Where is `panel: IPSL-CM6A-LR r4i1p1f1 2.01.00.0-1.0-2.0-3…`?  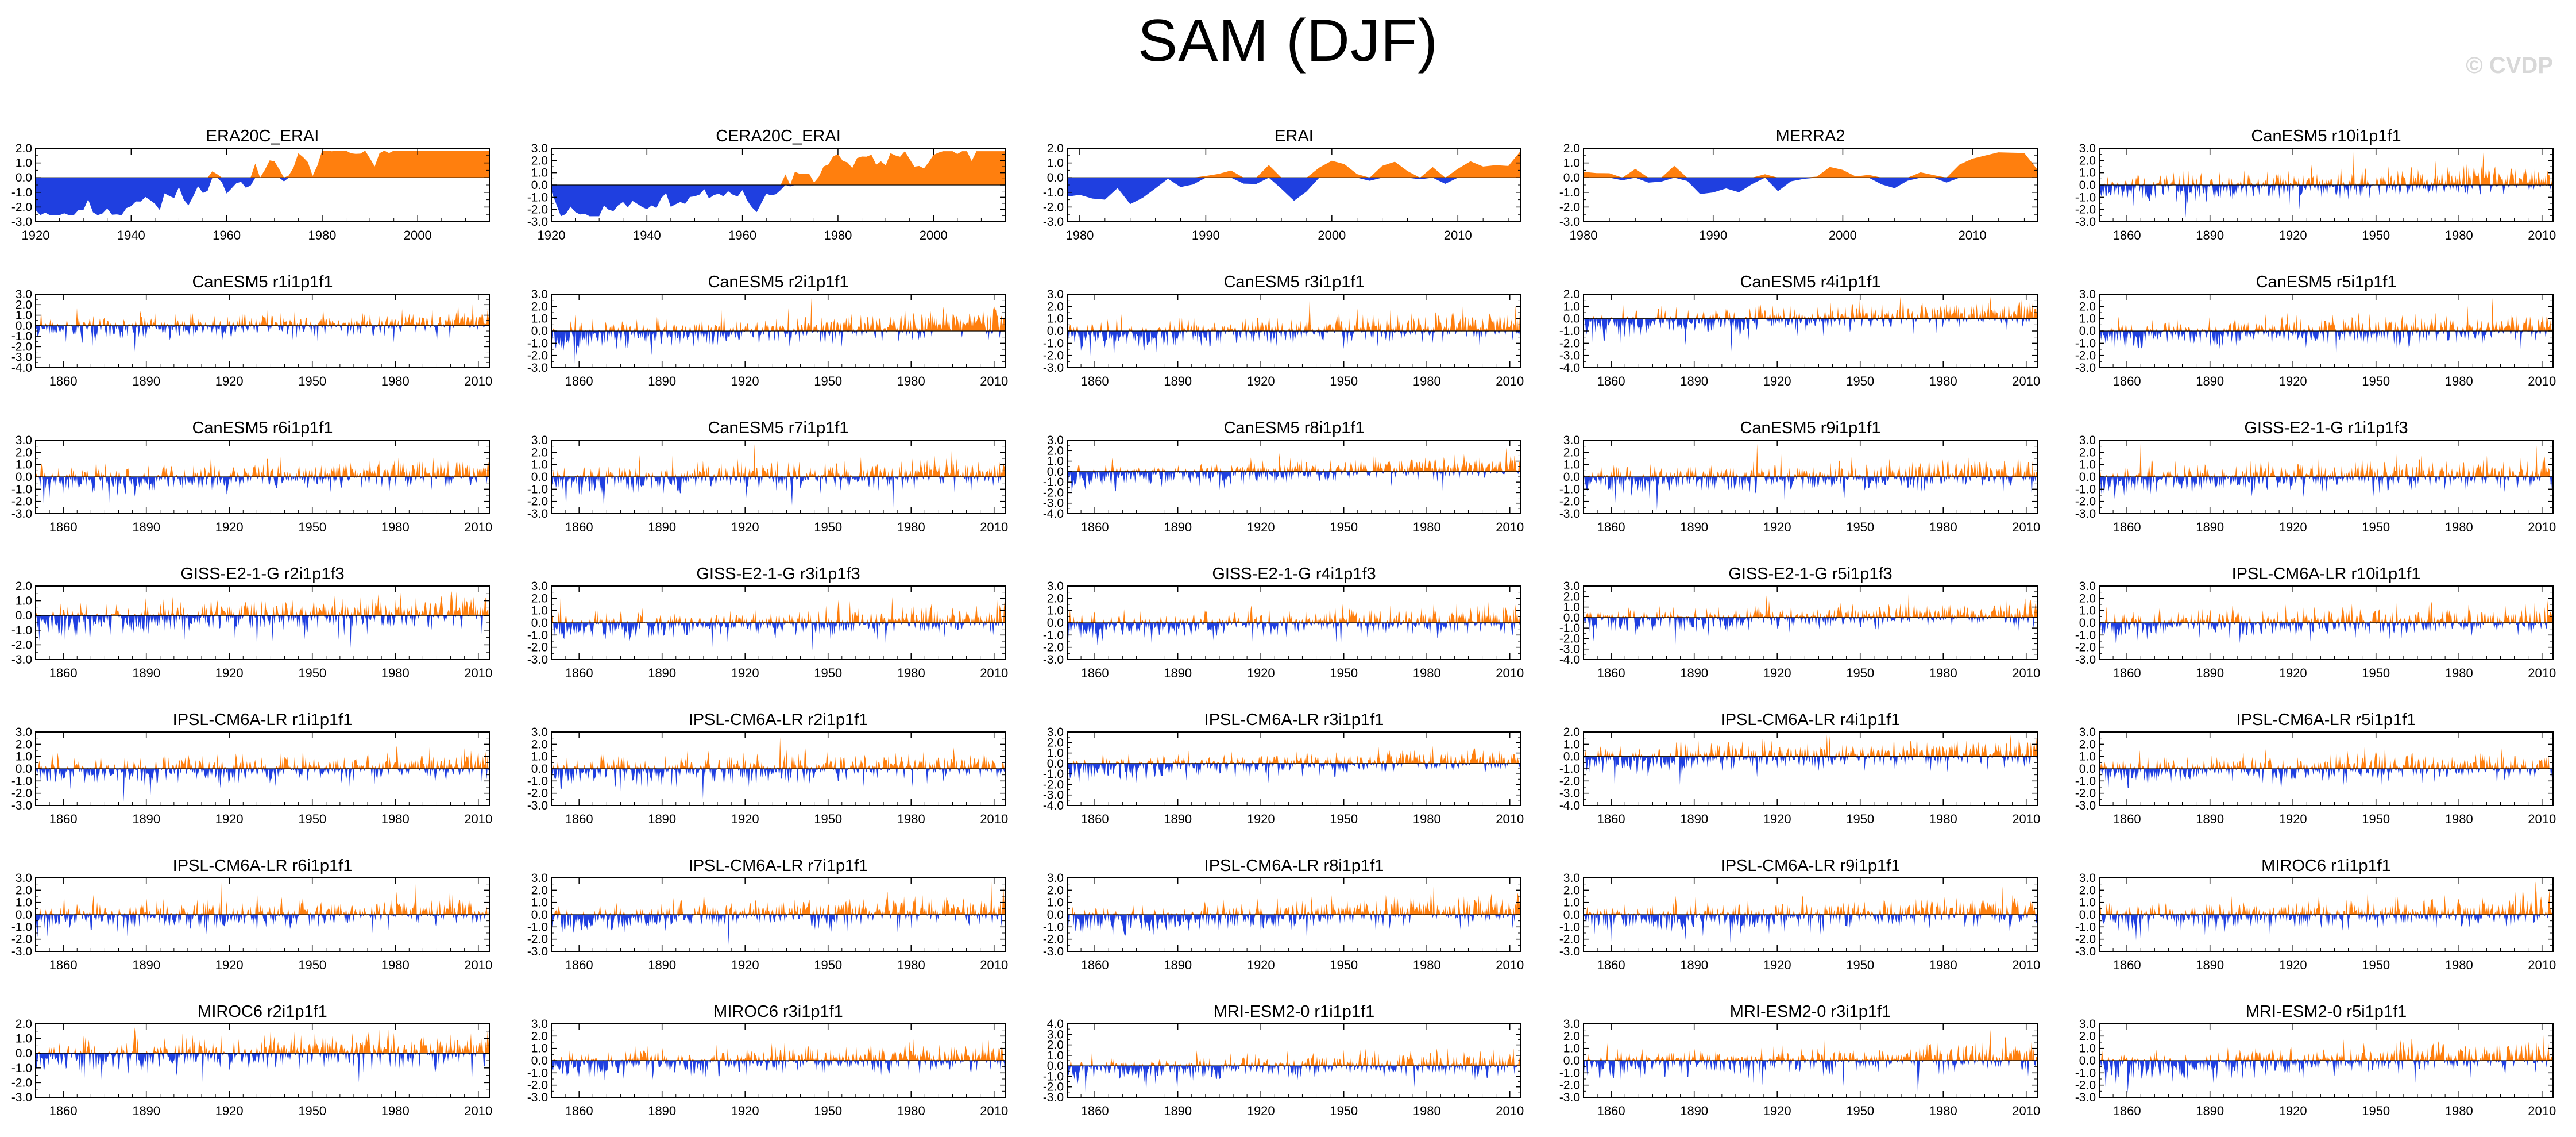 panel: IPSL-CM6A-LR r4i1p1f1 2.01.00.0-1.0-2.0-3… is located at coordinates (1799, 769).